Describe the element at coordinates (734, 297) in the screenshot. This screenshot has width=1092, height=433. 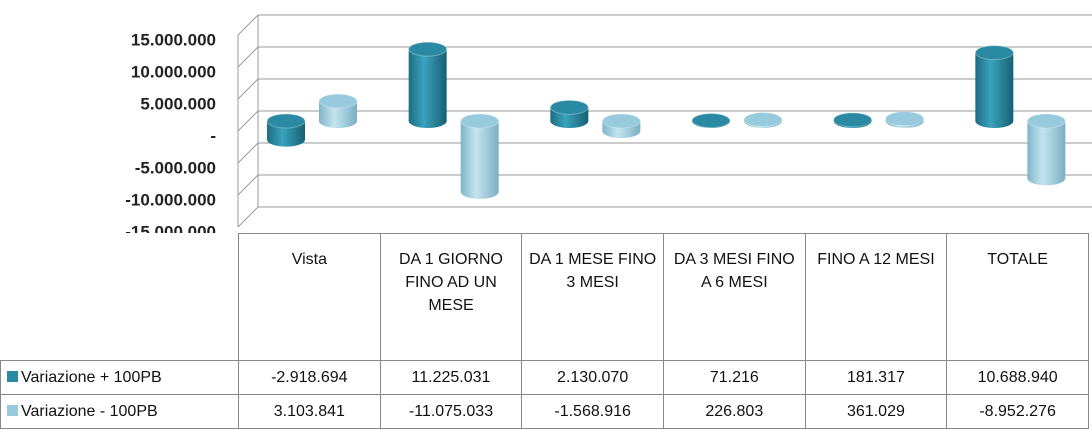
I see `category-label: DA 3 MESI FINO A 6 MESI` at that location.